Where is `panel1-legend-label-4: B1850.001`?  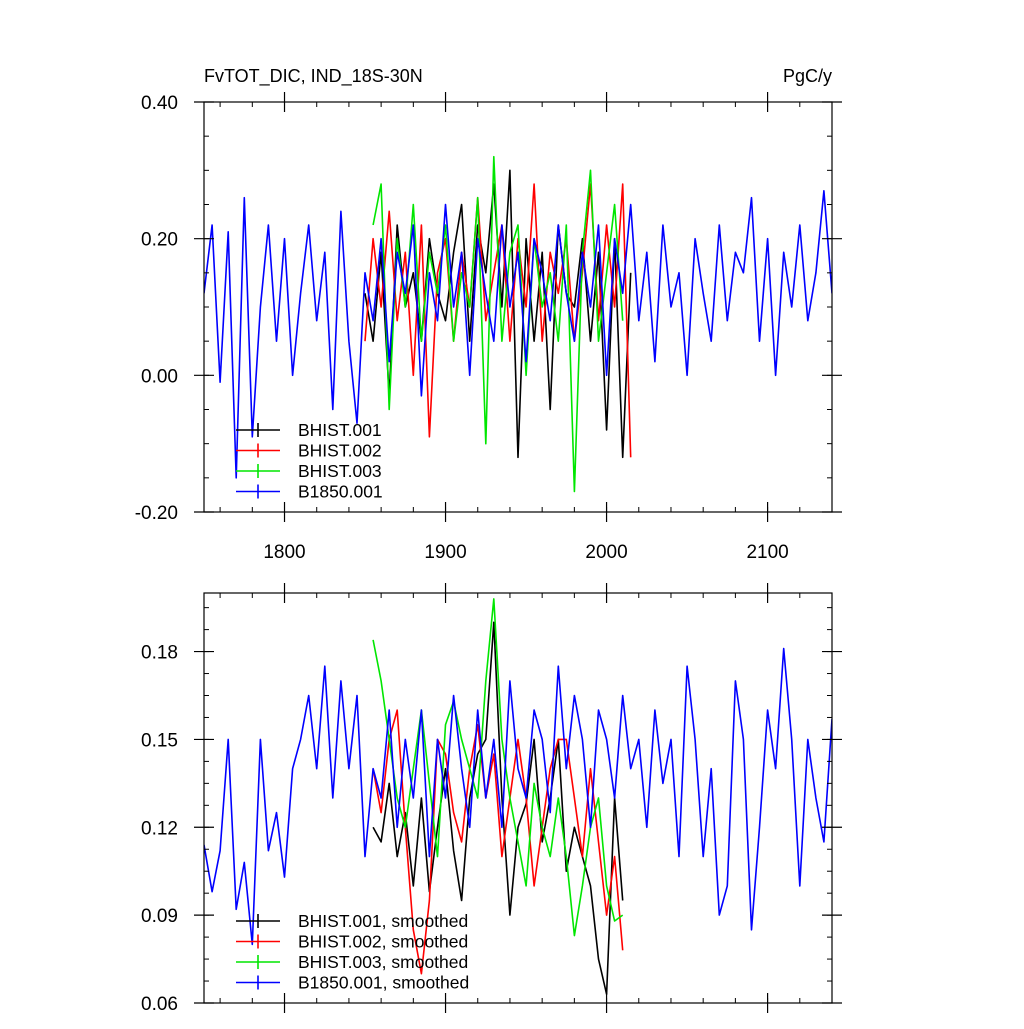
panel1-legend-label-4: B1850.001 is located at coordinates (340, 492).